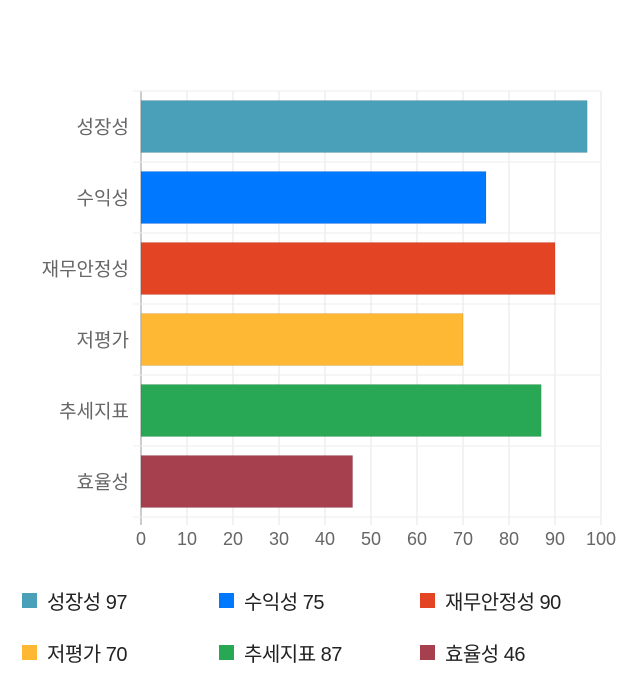  Describe the element at coordinates (485, 655) in the screenshot. I see `legend-label: 효율성 46` at that location.